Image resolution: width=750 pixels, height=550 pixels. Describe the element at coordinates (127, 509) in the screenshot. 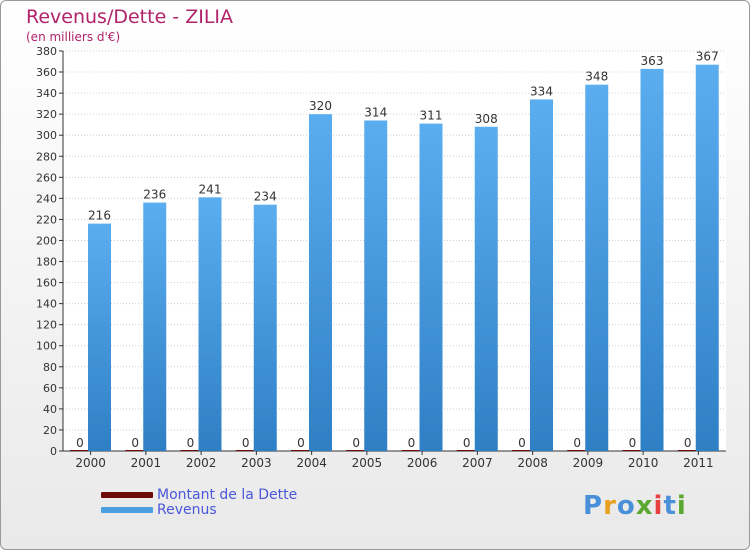

I see `legend-swatch-revenue` at that location.